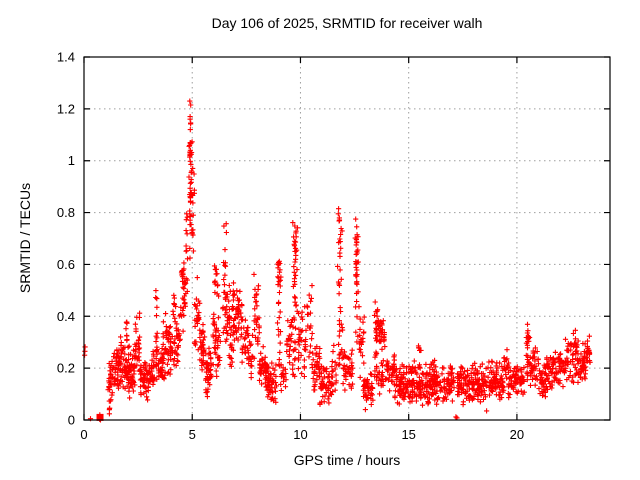  What do you see at coordinates (66, 212) in the screenshot?
I see `svg-text: 0.8` at bounding box center [66, 212].